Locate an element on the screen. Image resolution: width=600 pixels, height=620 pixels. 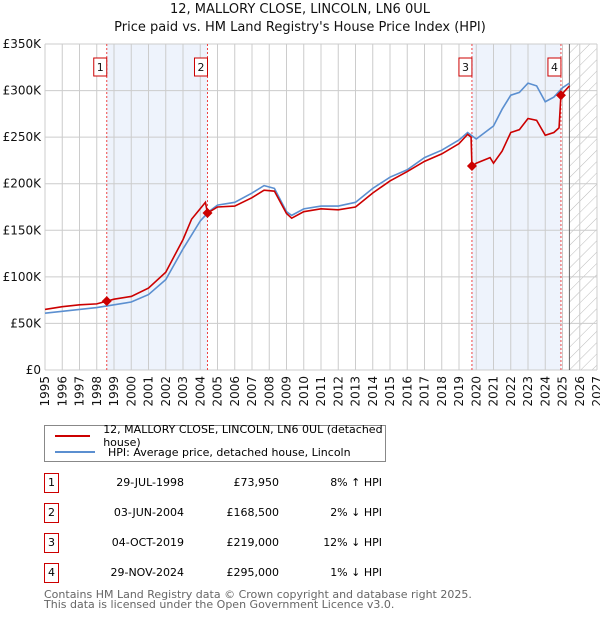
sale-date: 03-JUN-2004 is located at coordinates (148, 512).